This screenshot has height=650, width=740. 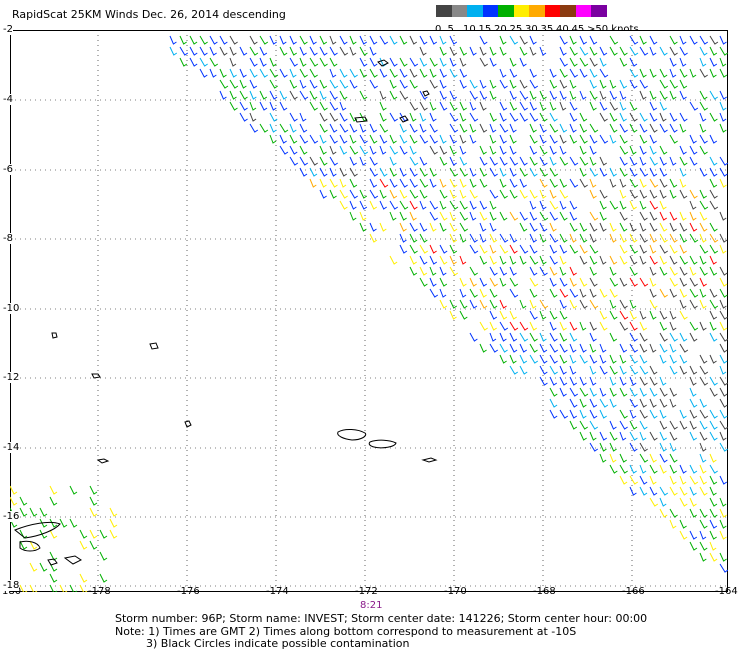 I want to click on legend-label: 30, so click(x=531, y=29).